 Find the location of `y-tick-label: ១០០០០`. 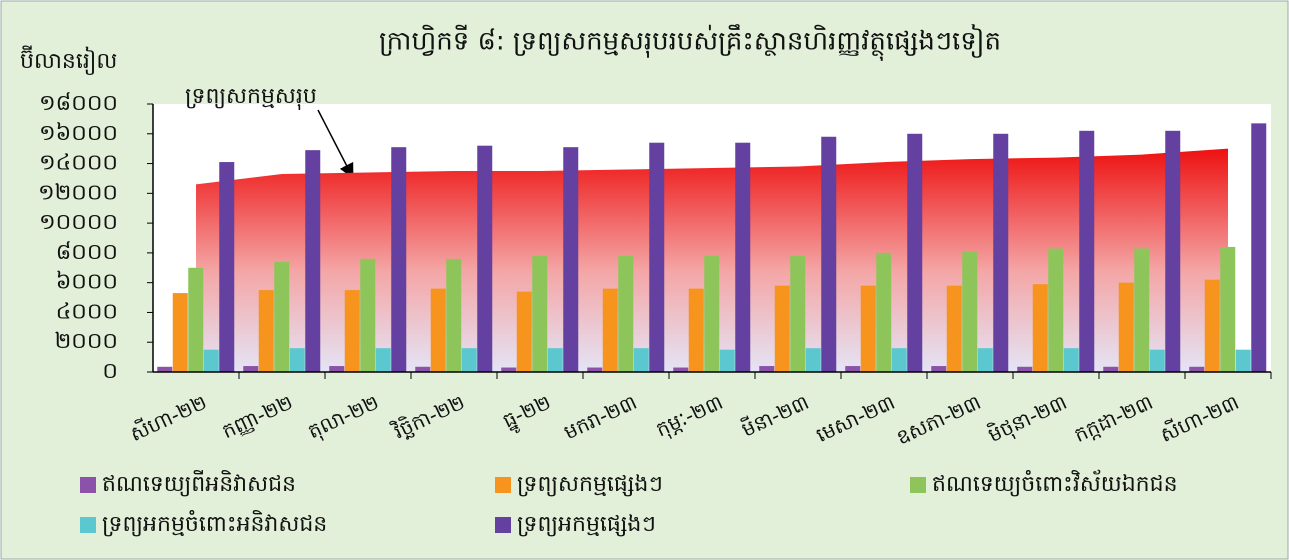

y-tick-label: ១០០០០ is located at coordinates (78, 222).